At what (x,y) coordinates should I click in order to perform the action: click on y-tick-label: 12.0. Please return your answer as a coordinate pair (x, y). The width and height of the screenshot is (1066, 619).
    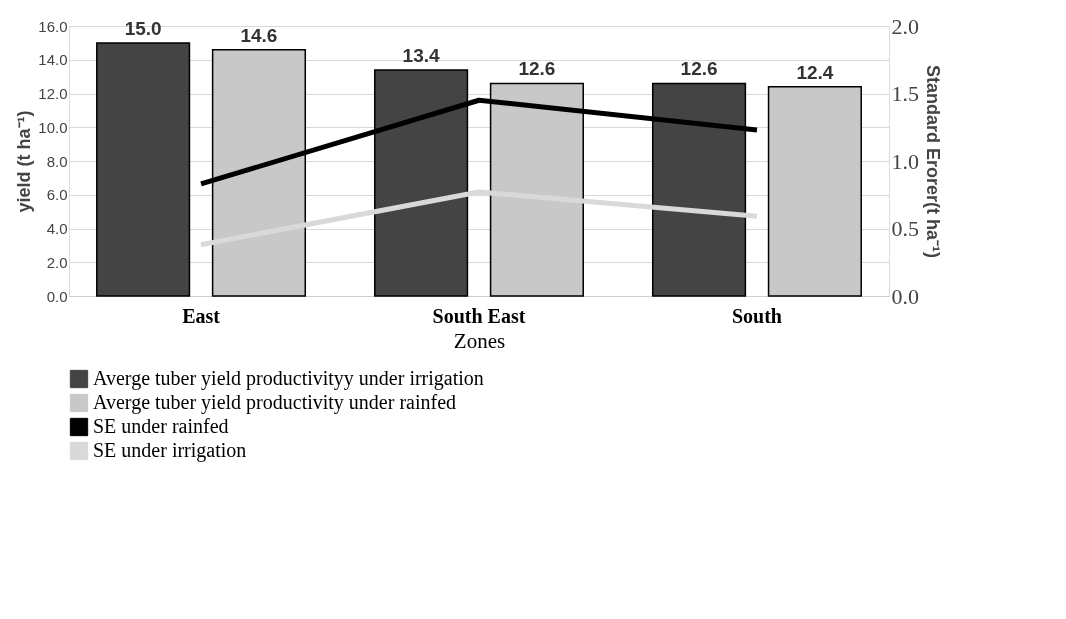
    Looking at the image, I should click on (53, 93).